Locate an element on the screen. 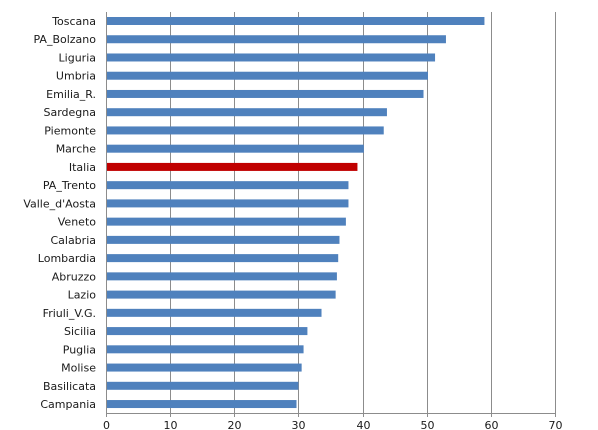 Image resolution: width=598 pixels, height=430 pixels. bar-lombardia is located at coordinates (222, 258).